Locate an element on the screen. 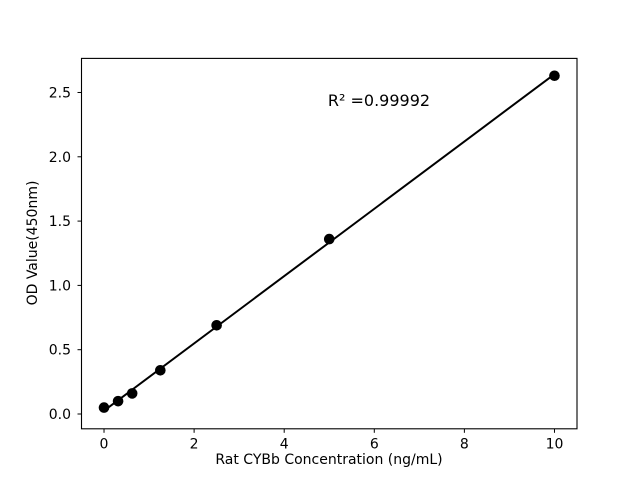 The image size is (640, 480). x-tick-label: 0 is located at coordinates (104, 444).